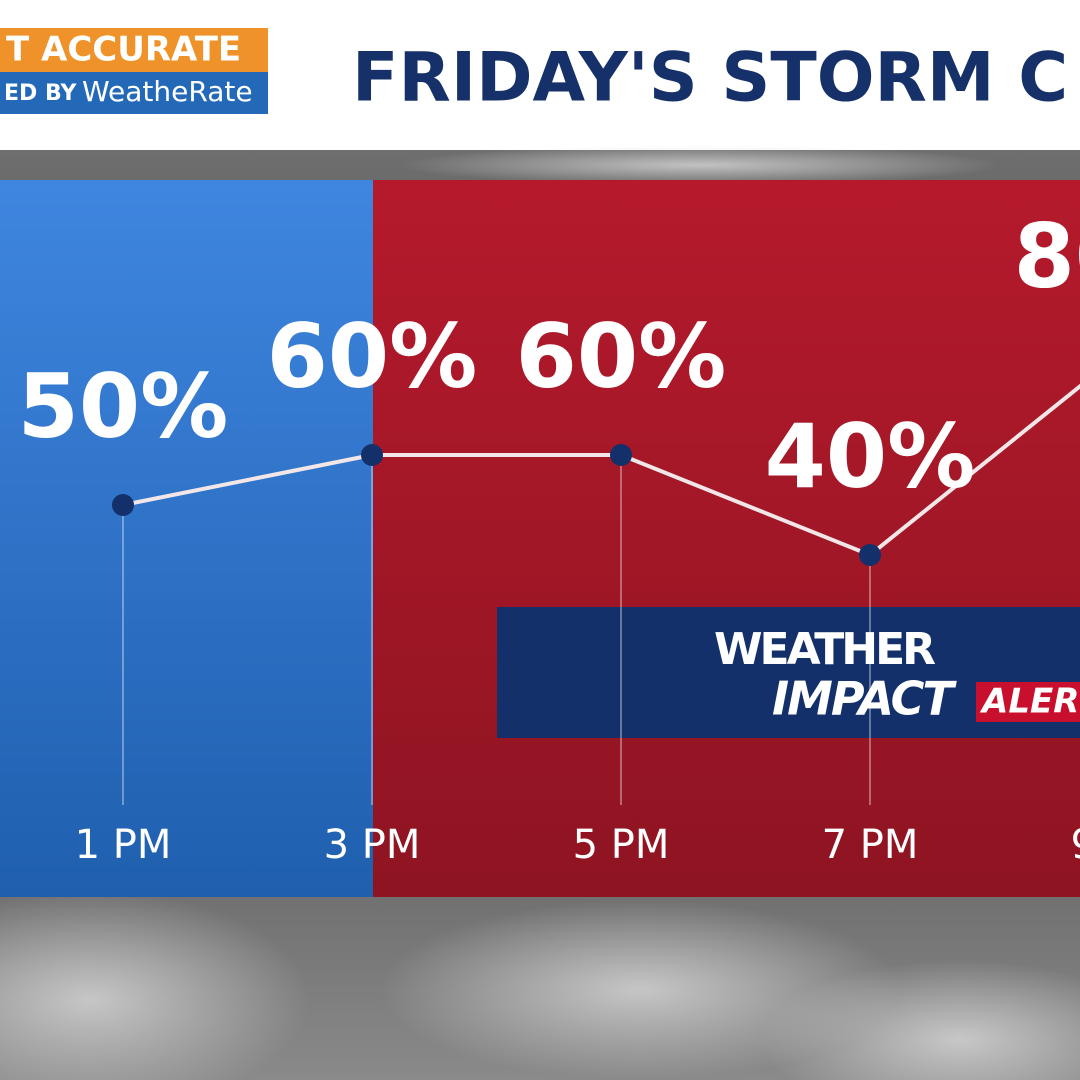 The image size is (1080, 1080). Describe the element at coordinates (123, 406) in the screenshot. I see `value-label: 50%` at that location.